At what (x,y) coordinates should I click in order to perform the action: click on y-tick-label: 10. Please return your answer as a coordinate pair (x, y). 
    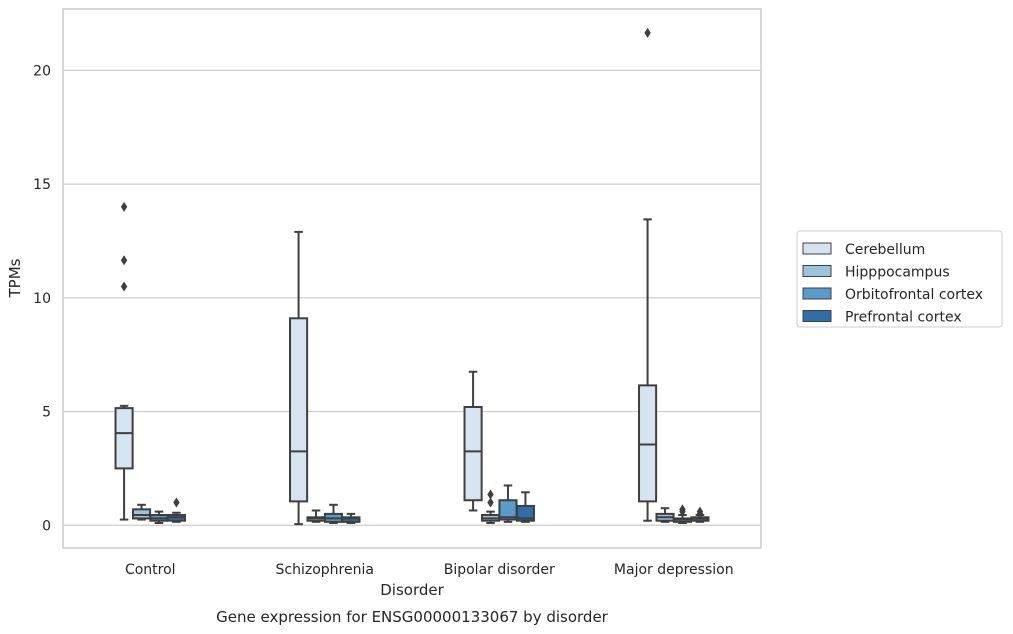
    Looking at the image, I should click on (42, 299).